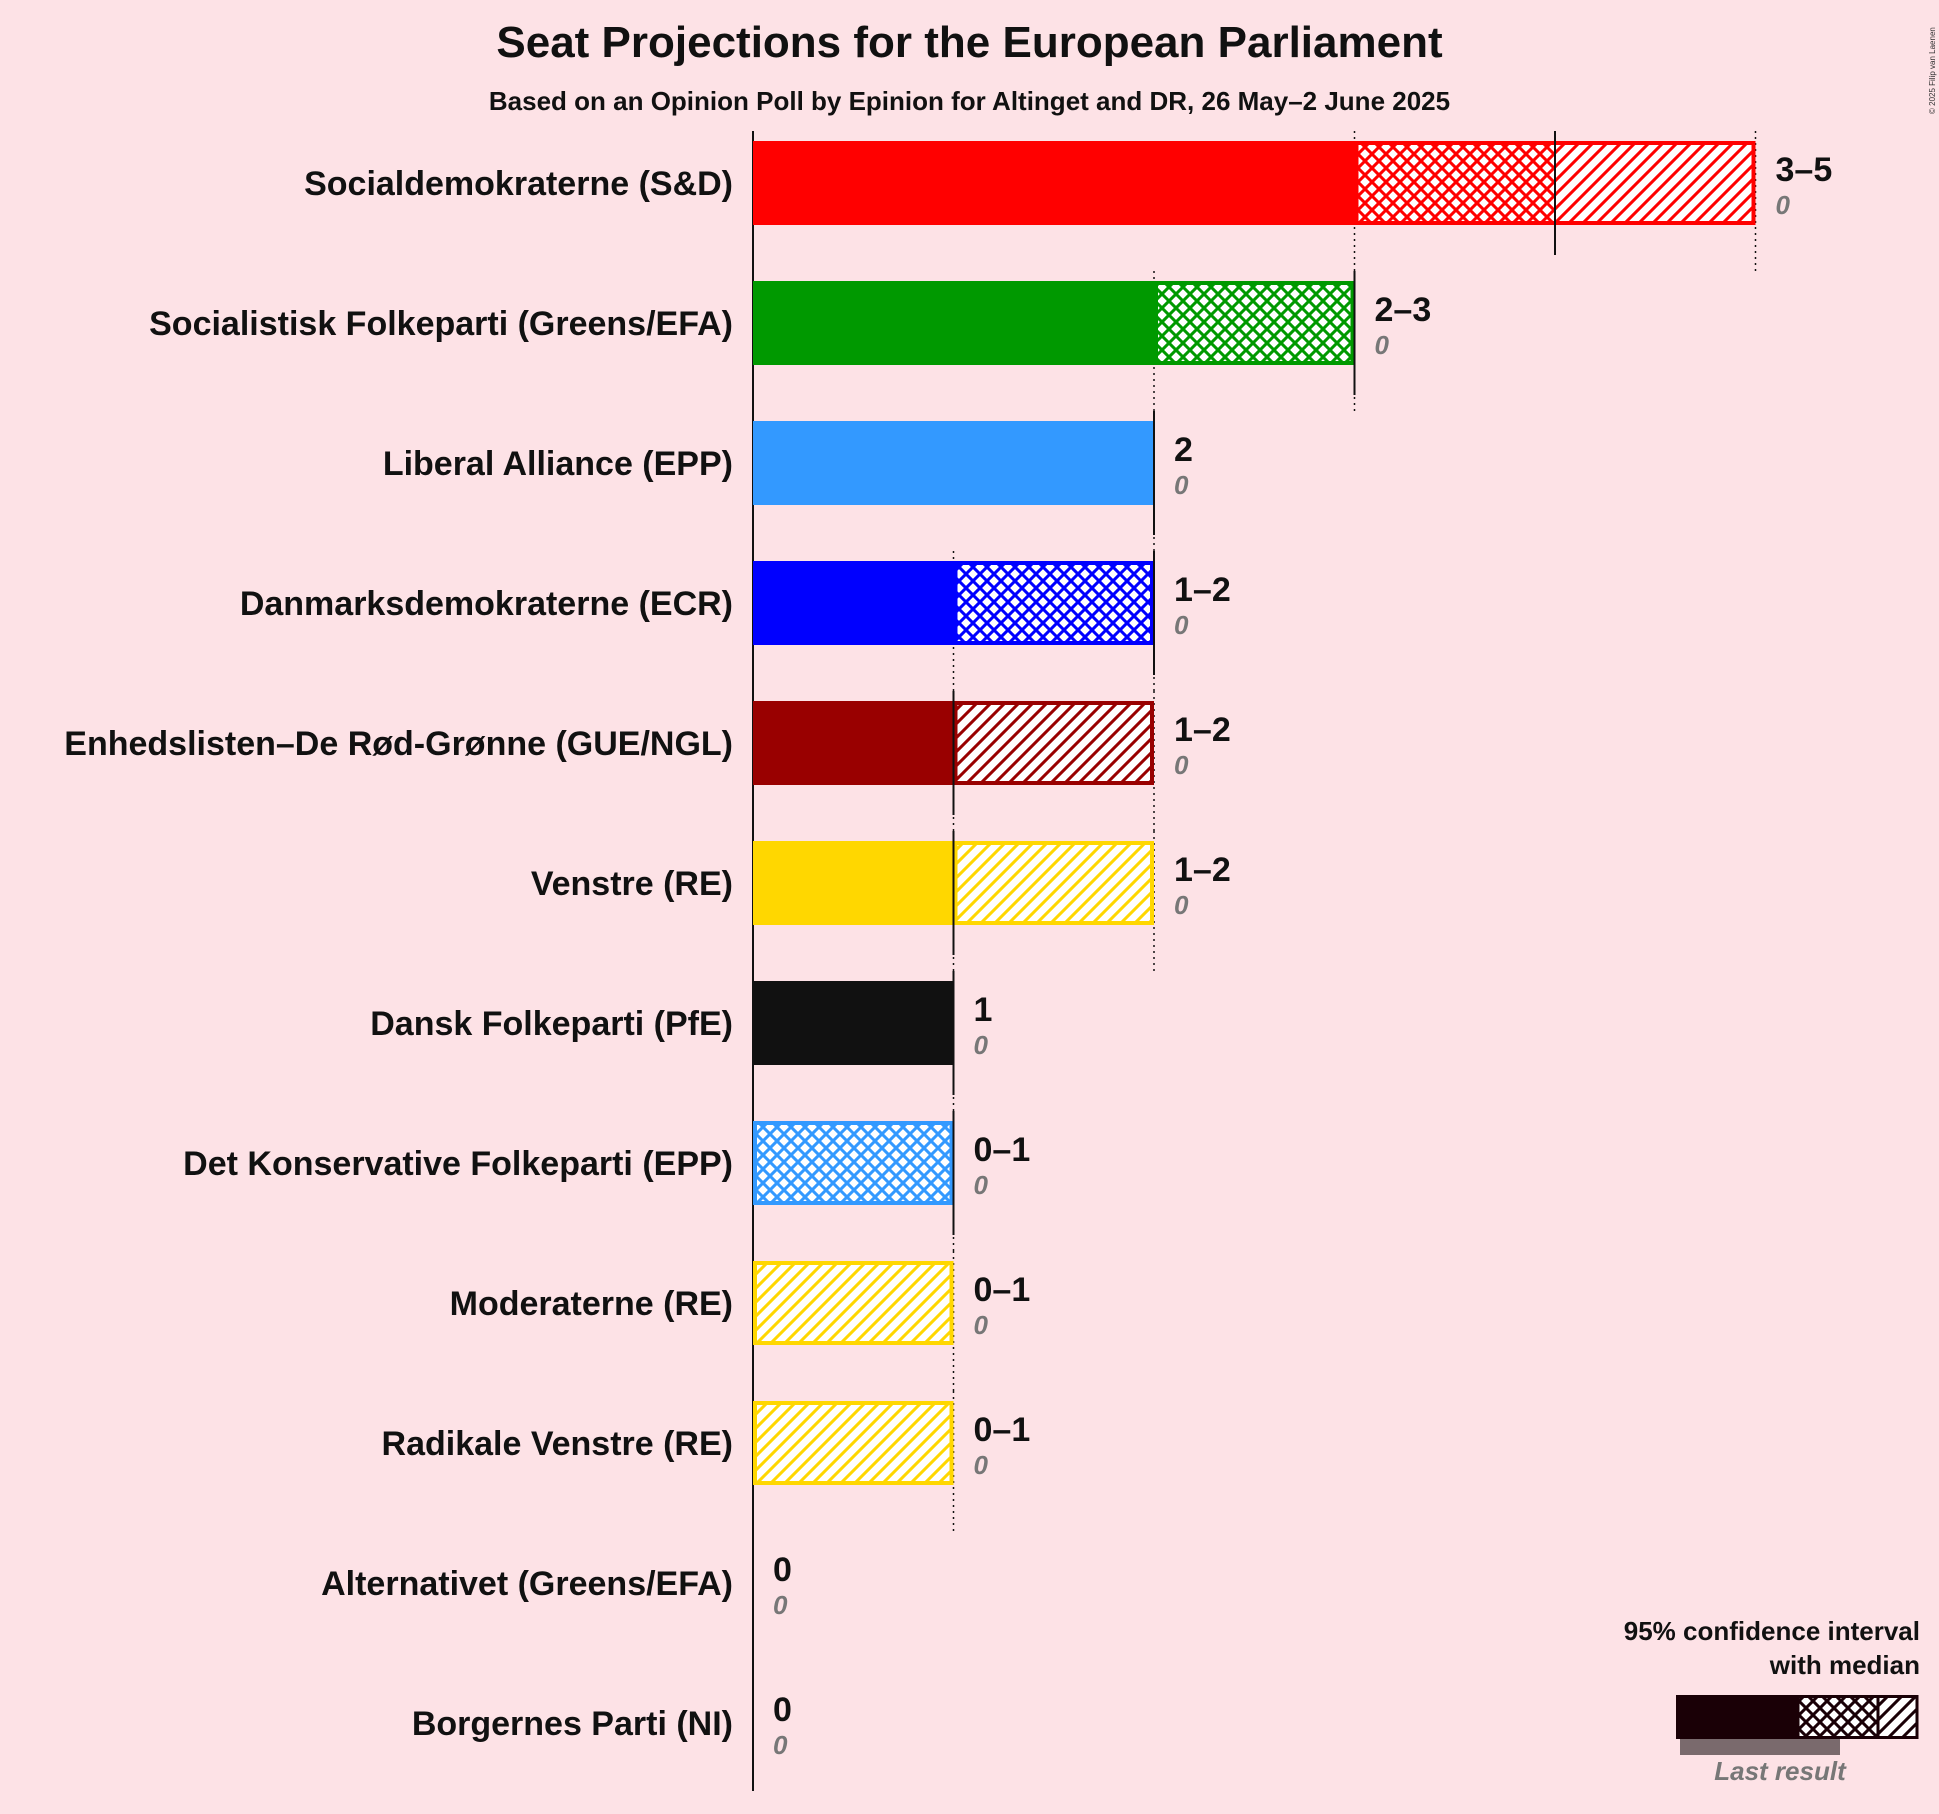 Image resolution: width=1939 pixels, height=1814 pixels. What do you see at coordinates (558, 464) in the screenshot?
I see `party-name: Liberal Alliance (EPP)` at bounding box center [558, 464].